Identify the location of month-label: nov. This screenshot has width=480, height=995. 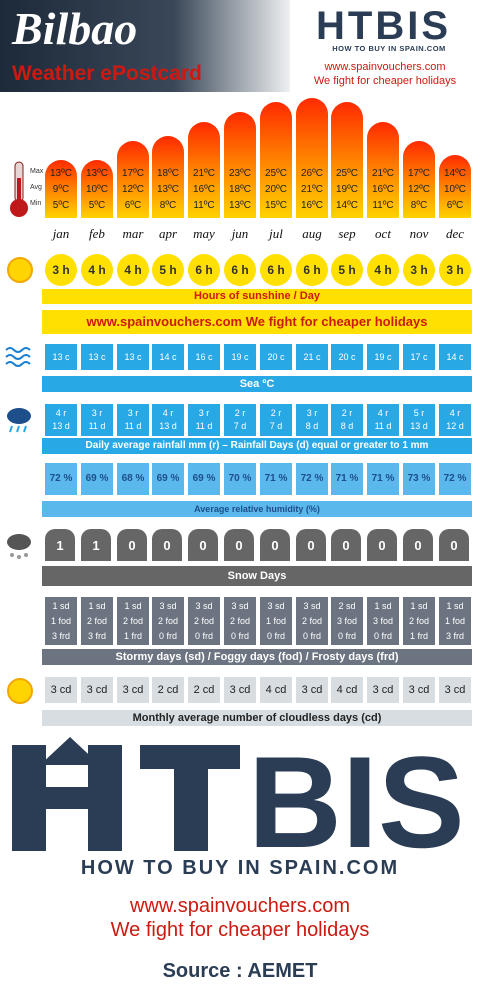
(419, 233).